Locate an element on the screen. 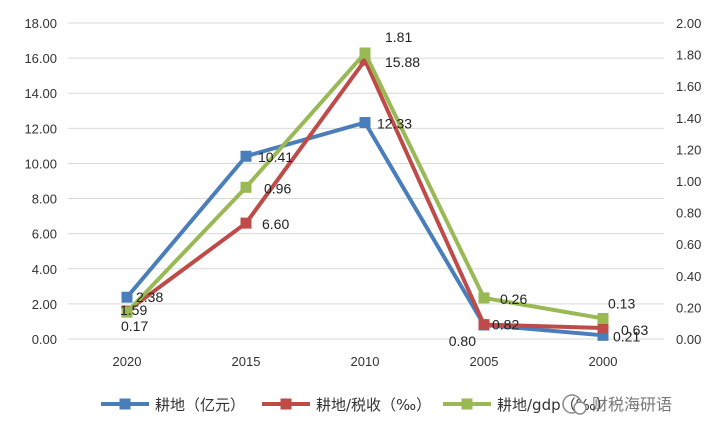 This screenshot has height=434, width=722. left-tick-label: 16.00 is located at coordinates (40, 58).